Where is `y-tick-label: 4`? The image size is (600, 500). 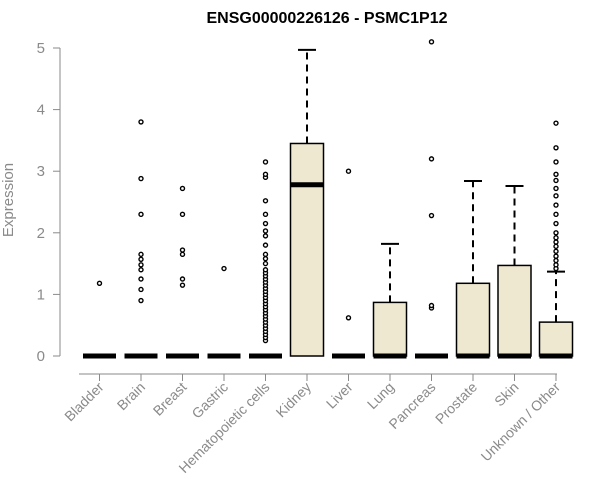 y-tick-label: 4 is located at coordinates (41, 110).